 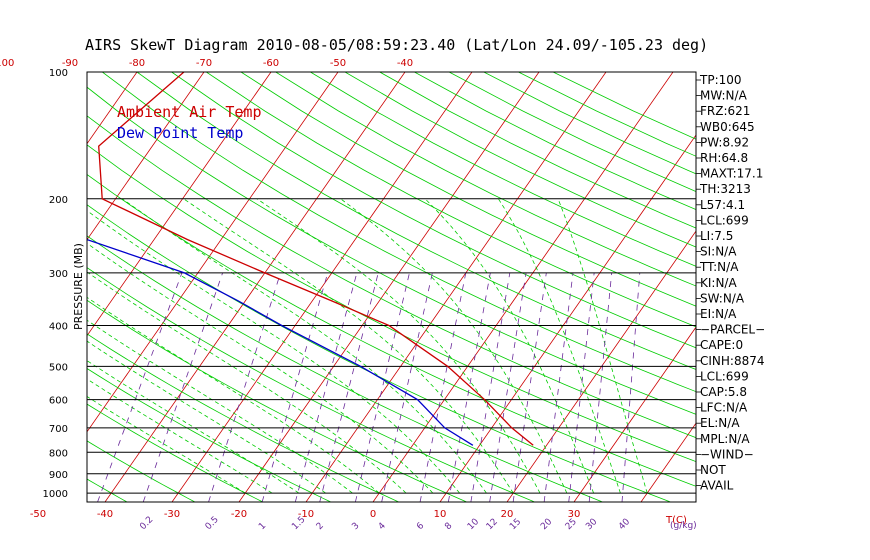 What do you see at coordinates (55, 494) in the screenshot?
I see `pressure-tick-label: 1000` at bounding box center [55, 494].